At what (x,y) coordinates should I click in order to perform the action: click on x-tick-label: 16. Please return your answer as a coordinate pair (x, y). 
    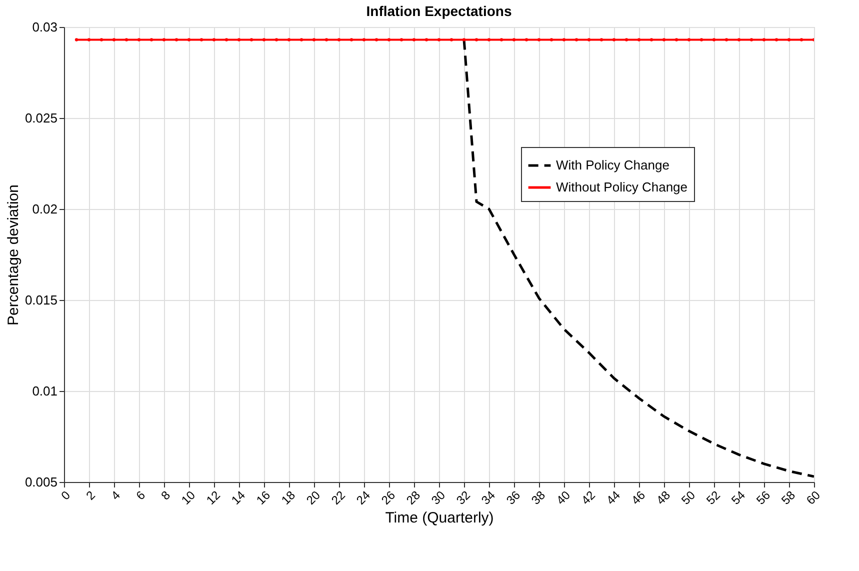
    Looking at the image, I should click on (264, 498).